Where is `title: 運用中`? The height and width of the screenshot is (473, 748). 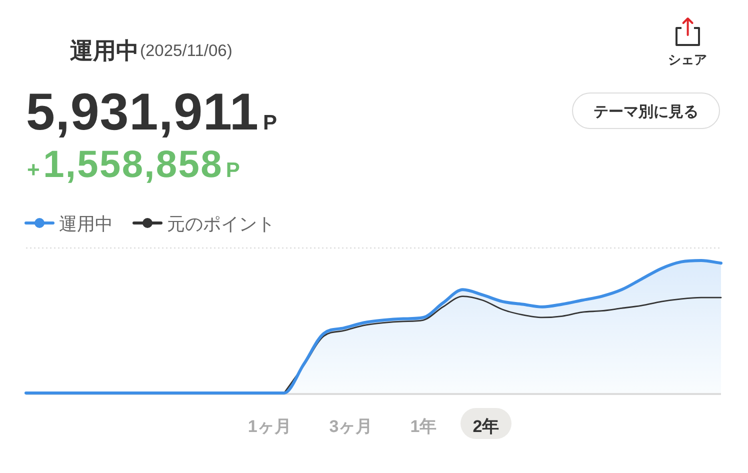
title: 運用中 is located at coordinates (104, 51).